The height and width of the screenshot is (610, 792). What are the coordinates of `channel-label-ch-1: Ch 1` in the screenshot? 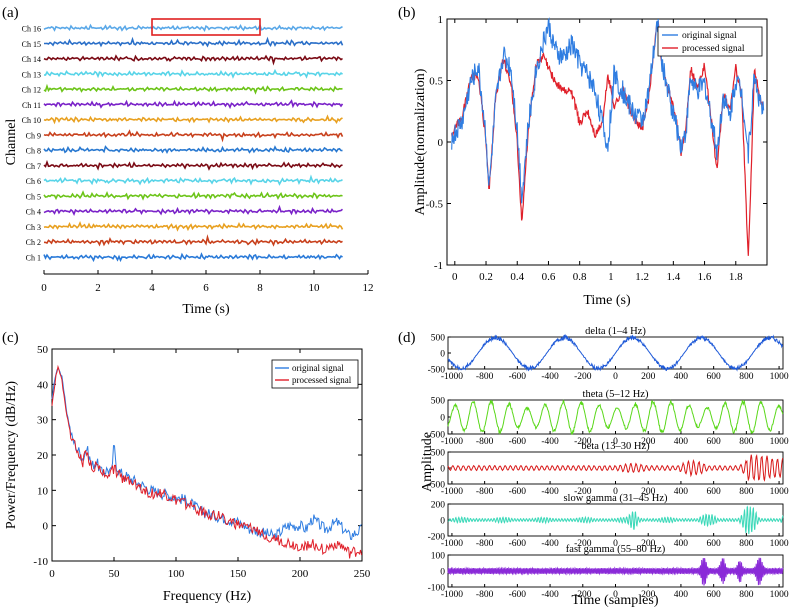 It's located at (33, 258).